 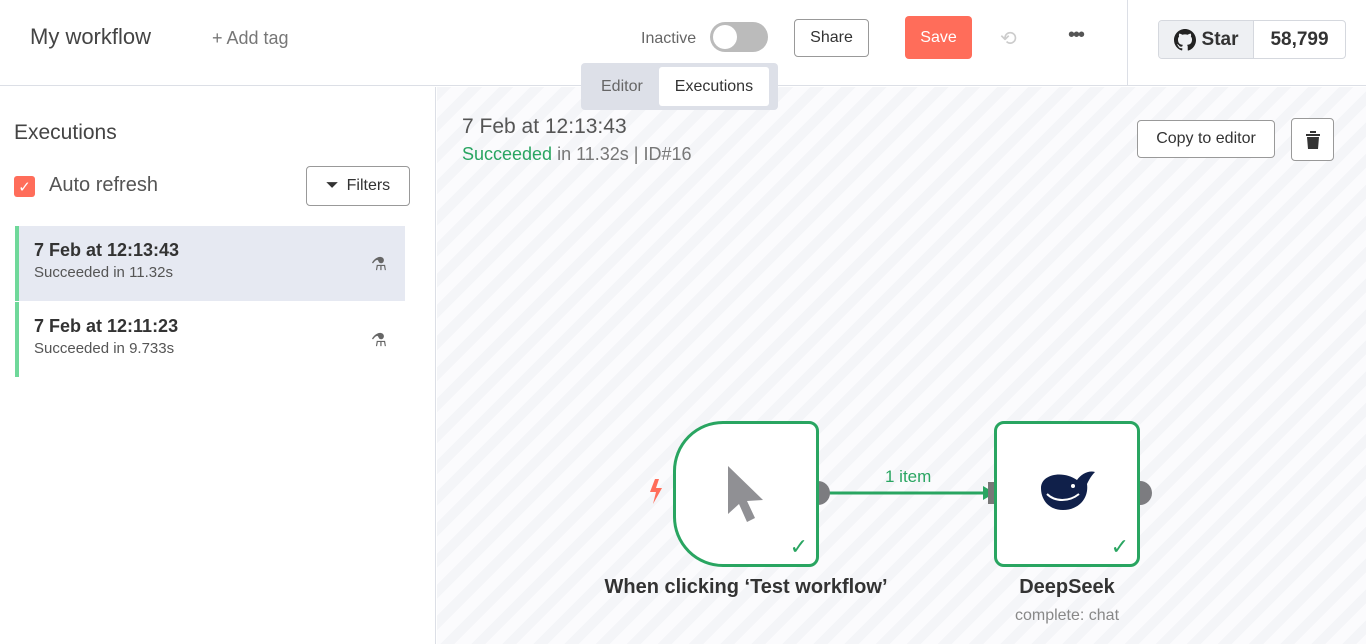 I want to click on execution-status: Succeeded in 11.32s, so click(x=103, y=272).